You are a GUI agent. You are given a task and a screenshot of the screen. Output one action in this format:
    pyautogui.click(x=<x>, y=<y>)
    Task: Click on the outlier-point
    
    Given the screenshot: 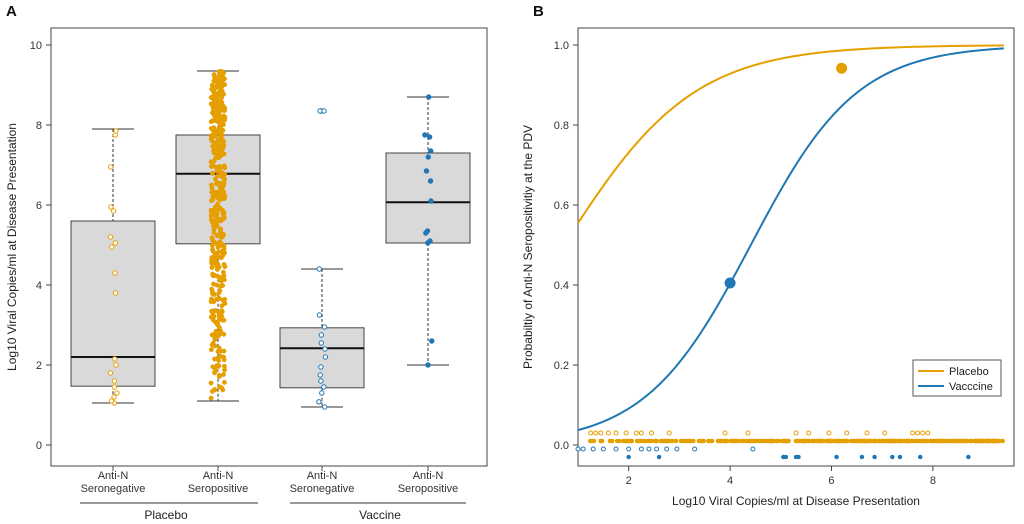 What is the action you would take?
    pyautogui.click(x=324, y=111)
    